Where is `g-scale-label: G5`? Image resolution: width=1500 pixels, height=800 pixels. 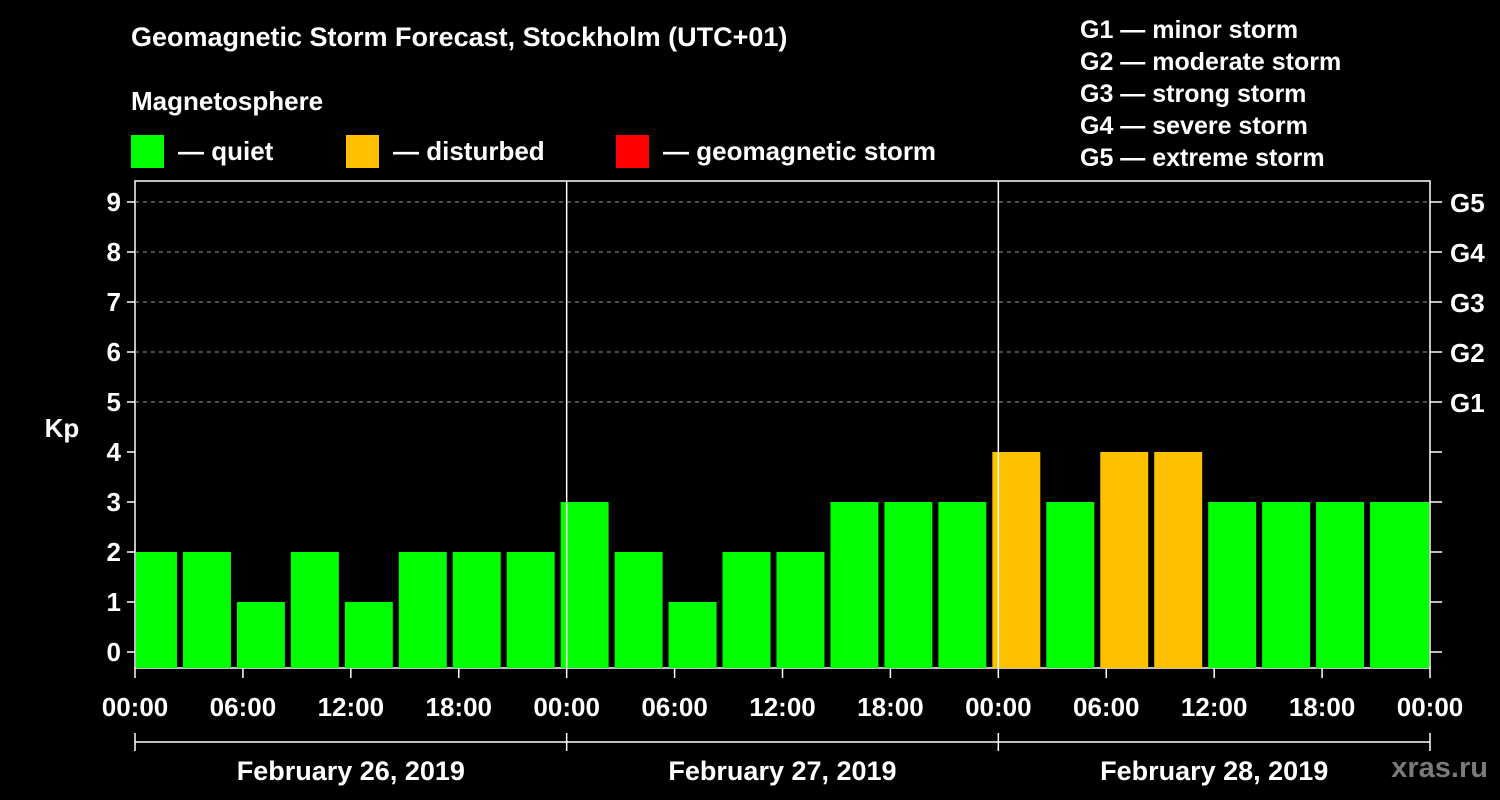 g-scale-label: G5 is located at coordinates (1467, 203).